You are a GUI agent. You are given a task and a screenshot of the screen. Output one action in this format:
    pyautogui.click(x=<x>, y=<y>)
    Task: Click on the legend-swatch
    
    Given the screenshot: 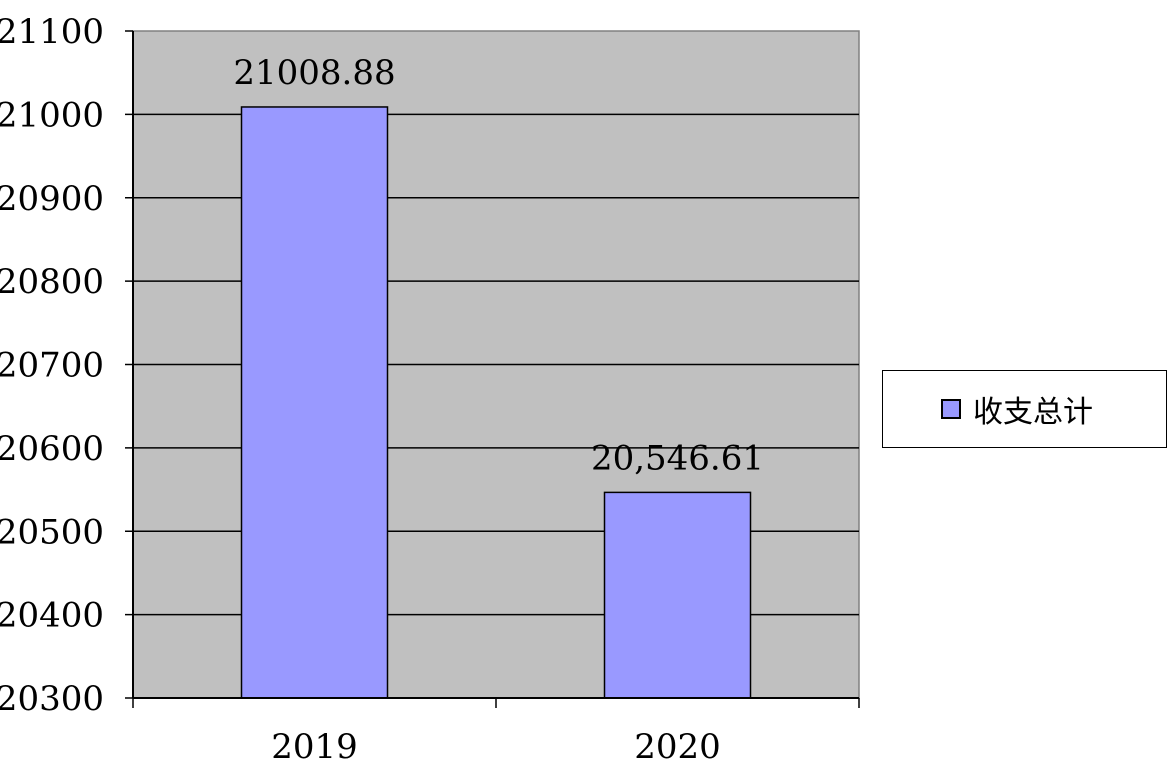 What is the action you would take?
    pyautogui.click(x=951, y=409)
    